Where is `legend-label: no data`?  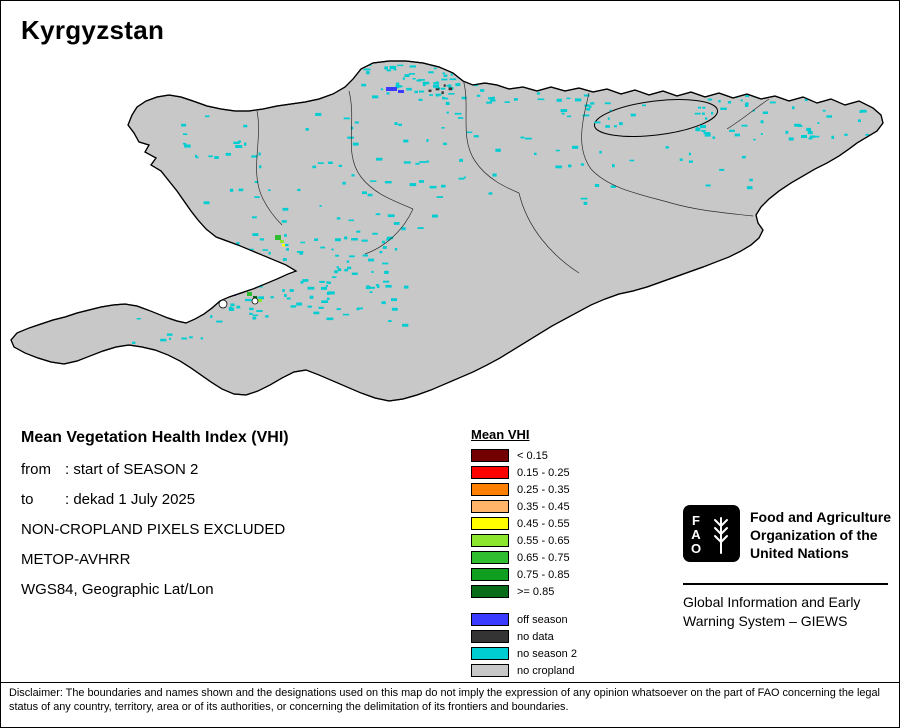
legend-label: no data is located at coordinates (535, 636).